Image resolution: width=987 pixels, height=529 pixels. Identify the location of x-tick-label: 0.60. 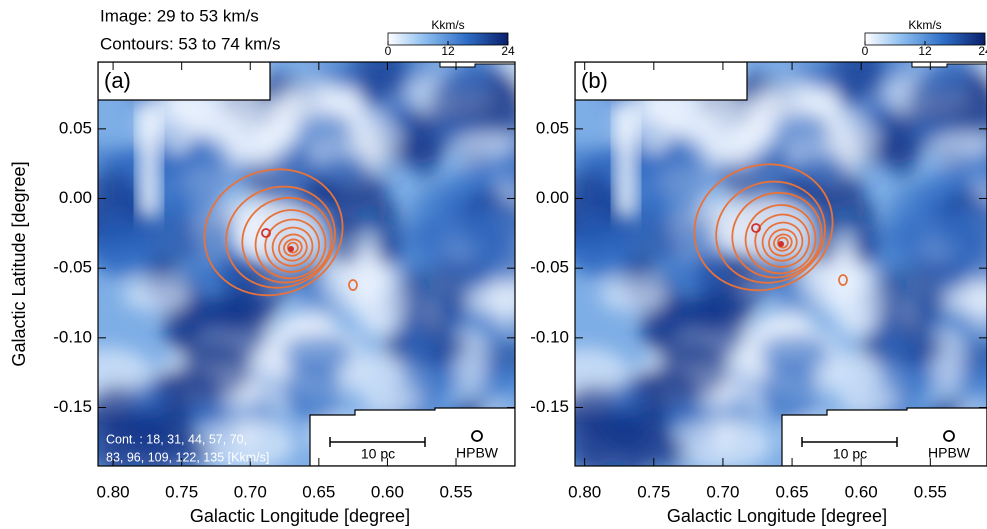
(387, 491).